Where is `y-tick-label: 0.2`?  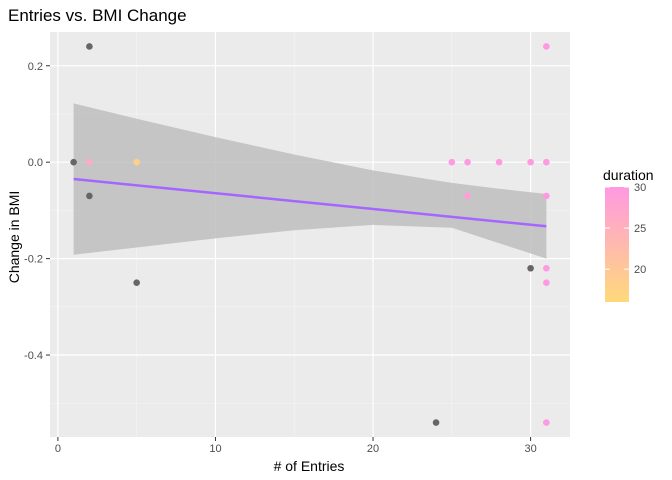
y-tick-label: 0.2 is located at coordinates (35, 67).